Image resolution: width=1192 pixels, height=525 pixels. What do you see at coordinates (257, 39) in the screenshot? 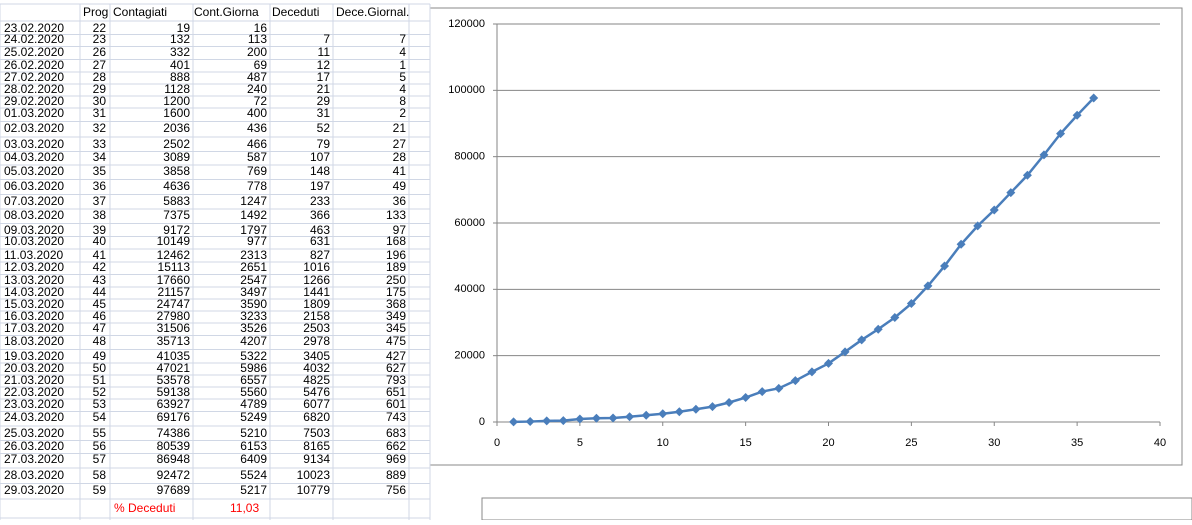
I see `number-cell: 113` at bounding box center [257, 39].